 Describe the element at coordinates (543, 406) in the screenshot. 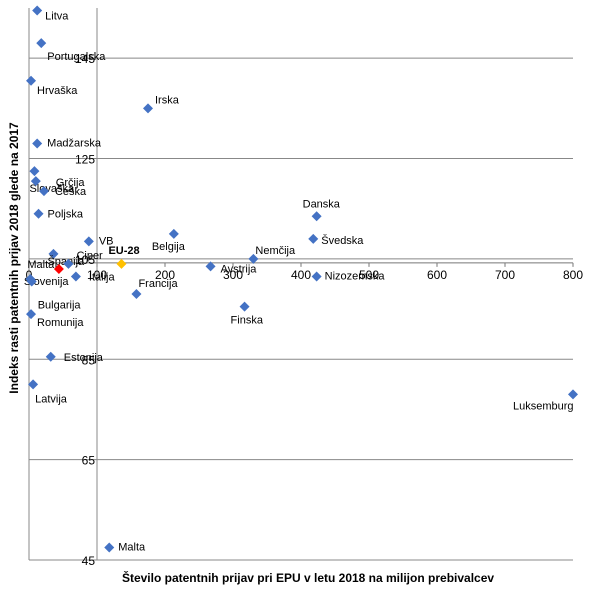

I see `point-label: Luksemburg` at that location.